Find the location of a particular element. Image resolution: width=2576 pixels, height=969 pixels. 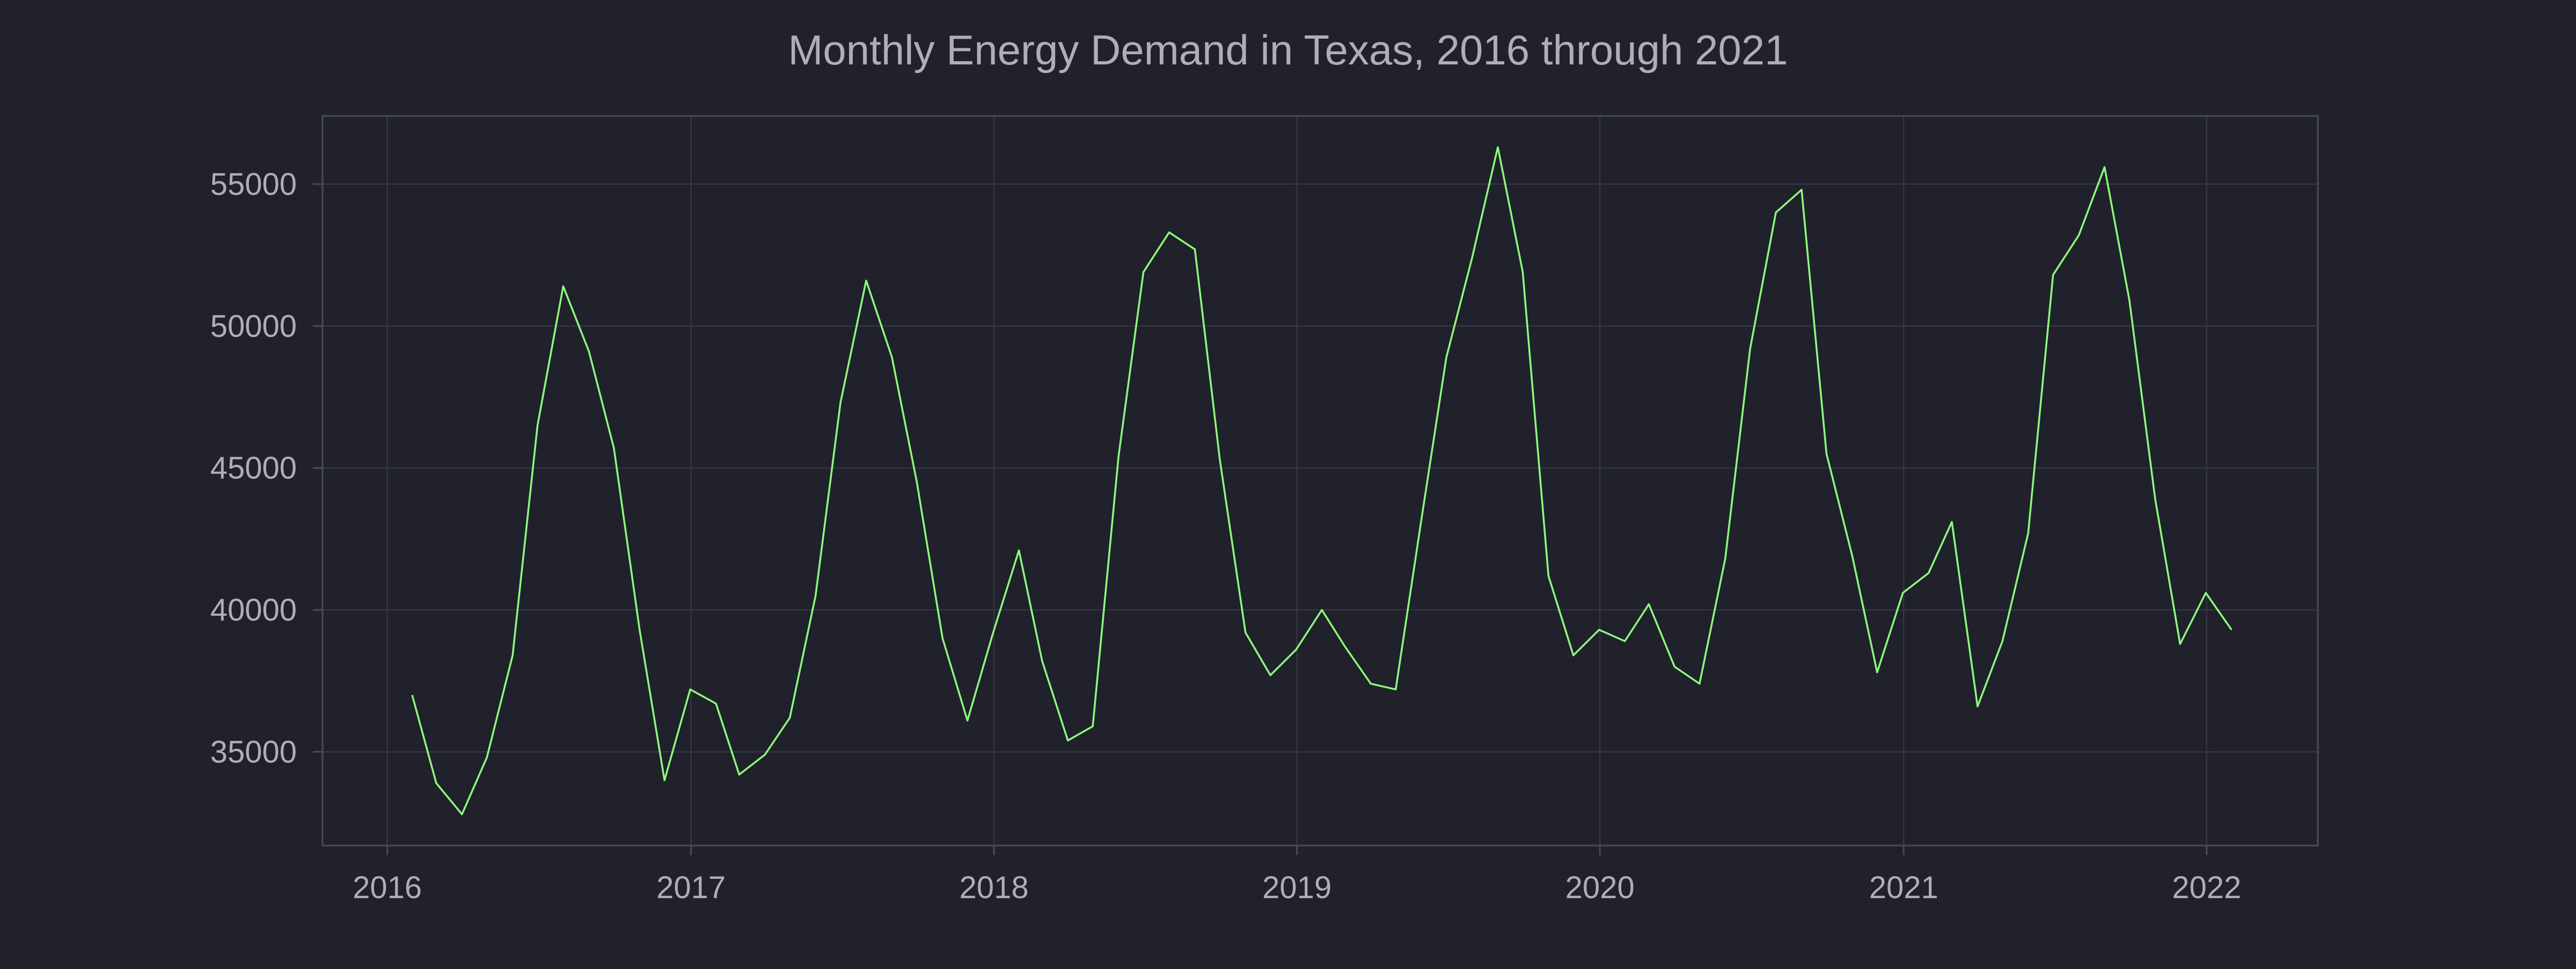

y-tick-label: 40000 is located at coordinates (253, 610).